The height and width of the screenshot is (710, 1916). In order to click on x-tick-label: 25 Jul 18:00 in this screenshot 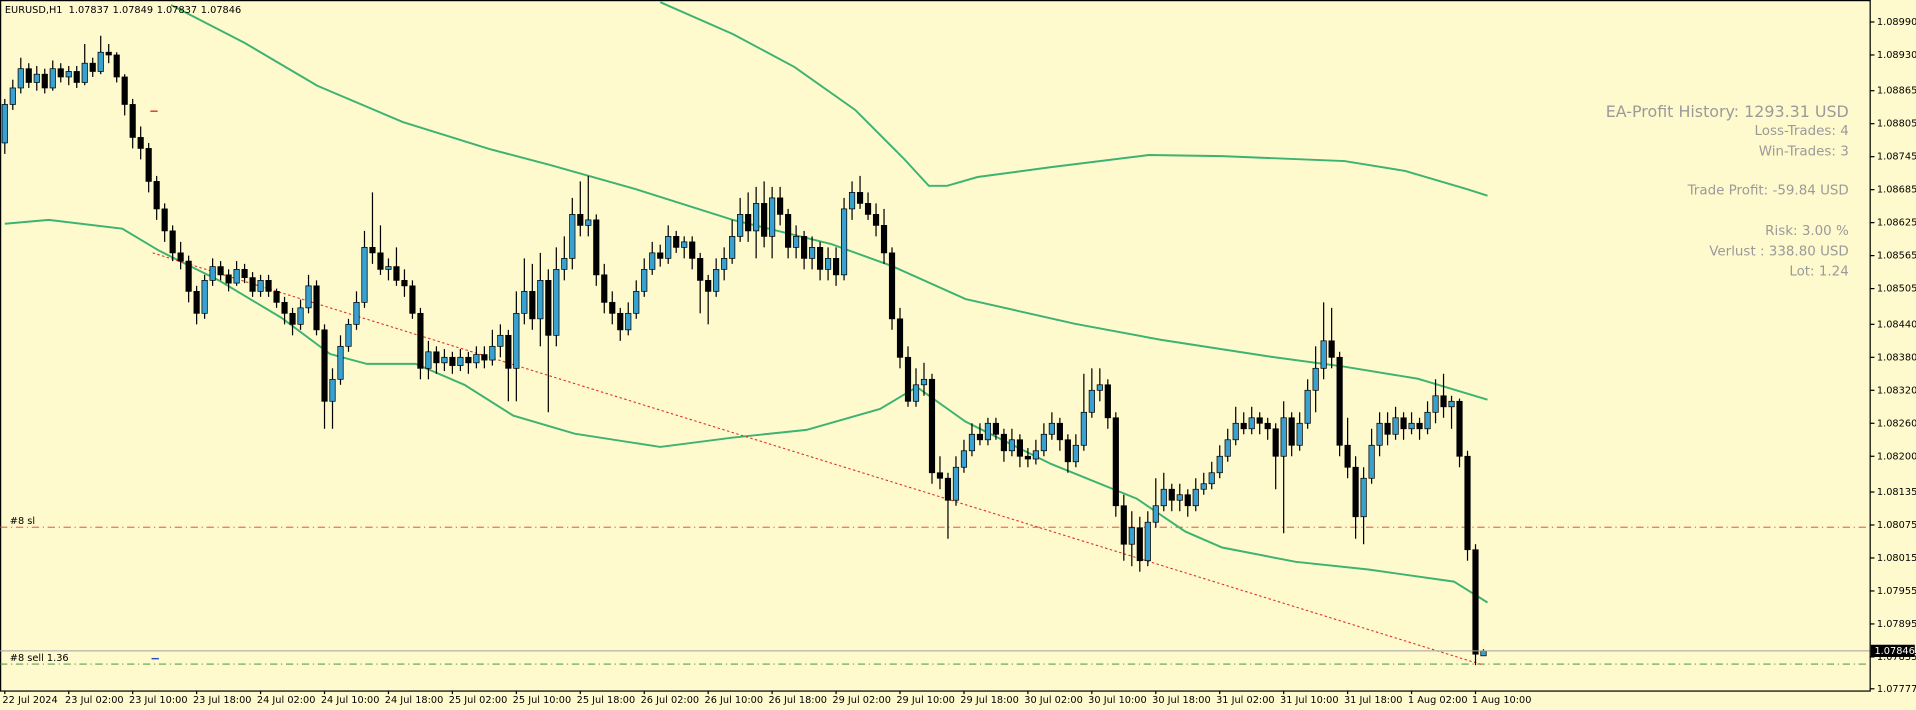, I will do `click(606, 700)`.